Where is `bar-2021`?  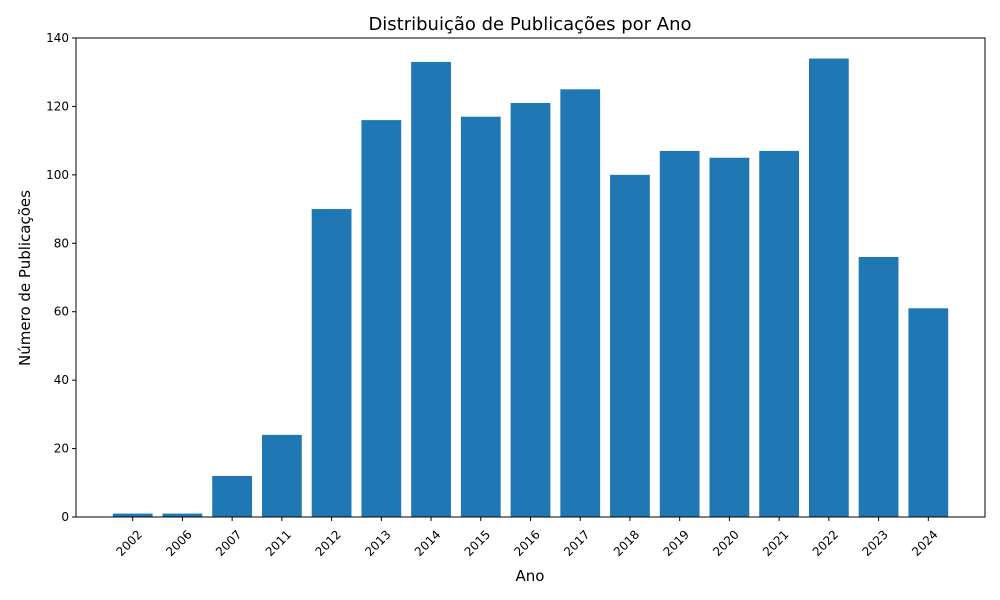 bar-2021 is located at coordinates (779, 333).